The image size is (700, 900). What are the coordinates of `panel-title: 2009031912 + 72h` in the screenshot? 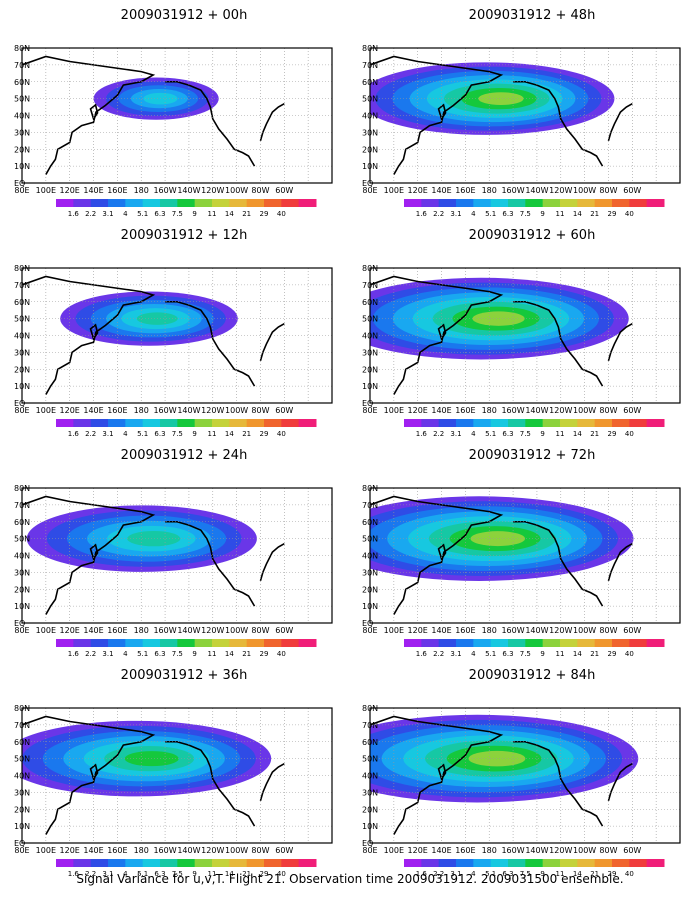 It's located at (532, 455).